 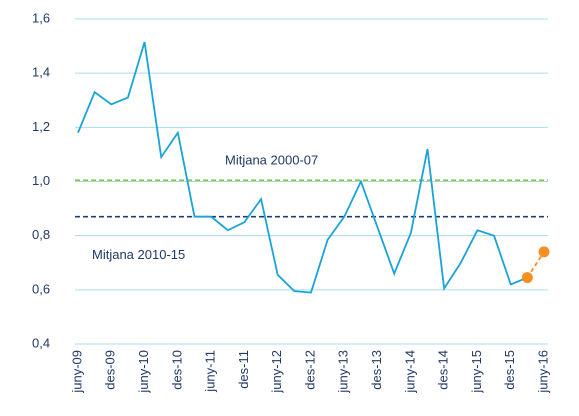 I want to click on x-tick-label: juny-11, so click(x=210, y=371).